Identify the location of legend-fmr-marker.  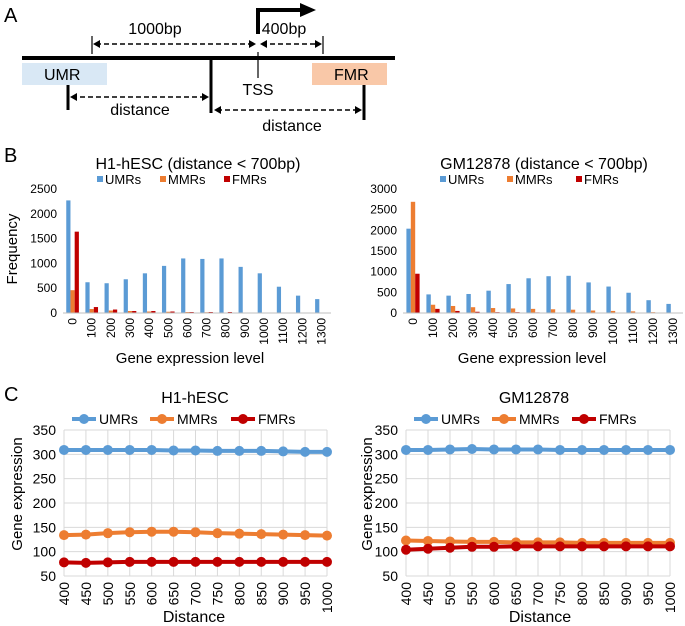
(584, 419).